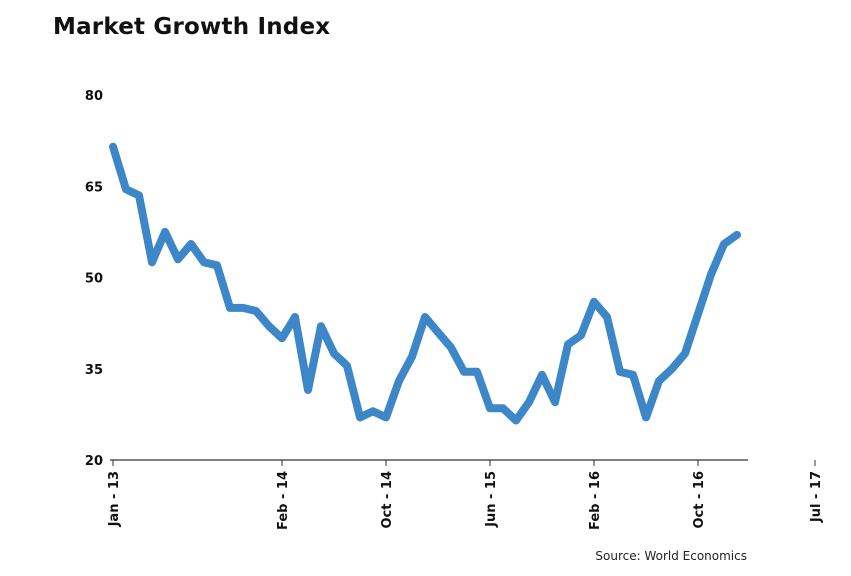 The width and height of the screenshot is (851, 576). I want to click on x-tick-label: Jul - 17, so click(816, 497).